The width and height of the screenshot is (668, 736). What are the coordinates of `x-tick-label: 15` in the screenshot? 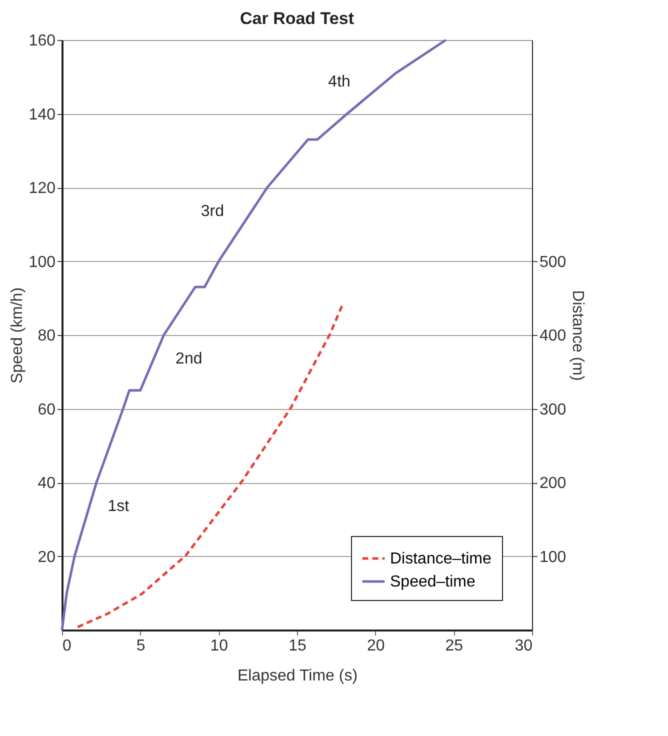 It's located at (297, 646).